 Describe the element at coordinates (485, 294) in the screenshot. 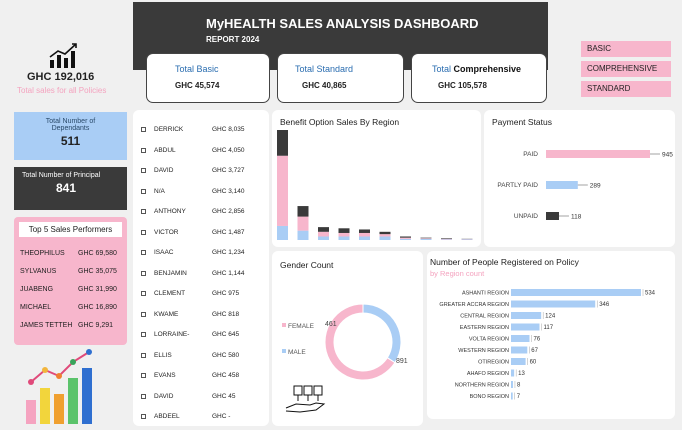

I see `region-label: ASHANTI REGION` at that location.